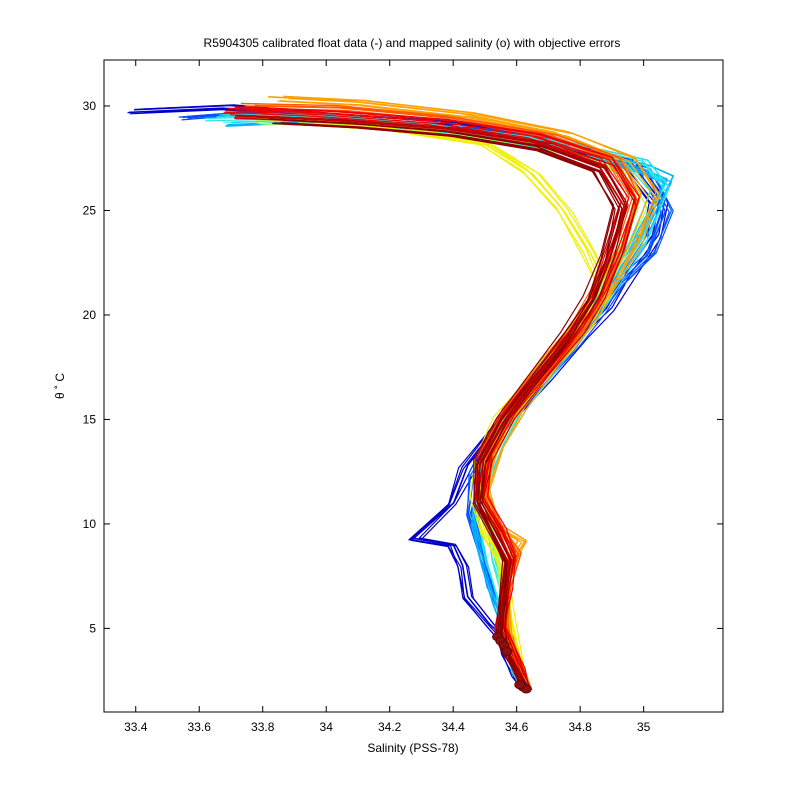 The width and height of the screenshot is (800, 800). I want to click on x-tick-label-5: 34.4, so click(453, 727).